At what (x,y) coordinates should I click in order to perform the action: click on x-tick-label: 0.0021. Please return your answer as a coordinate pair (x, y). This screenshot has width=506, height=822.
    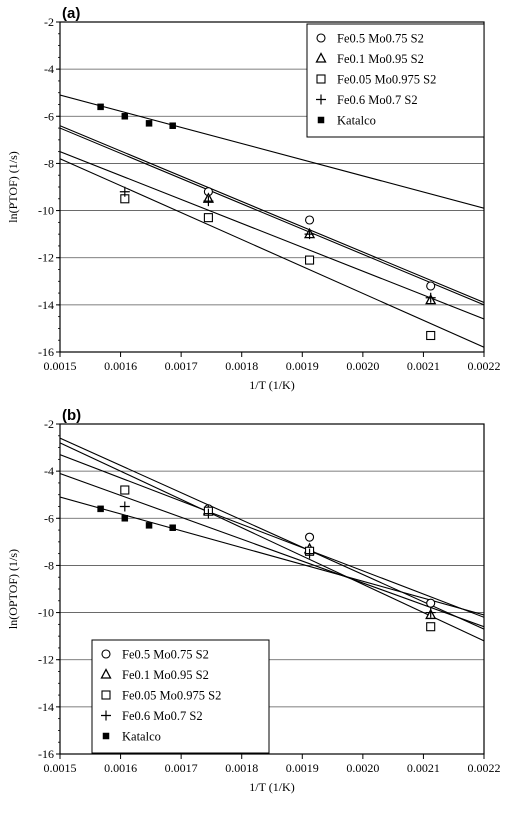
    Looking at the image, I should click on (423, 768).